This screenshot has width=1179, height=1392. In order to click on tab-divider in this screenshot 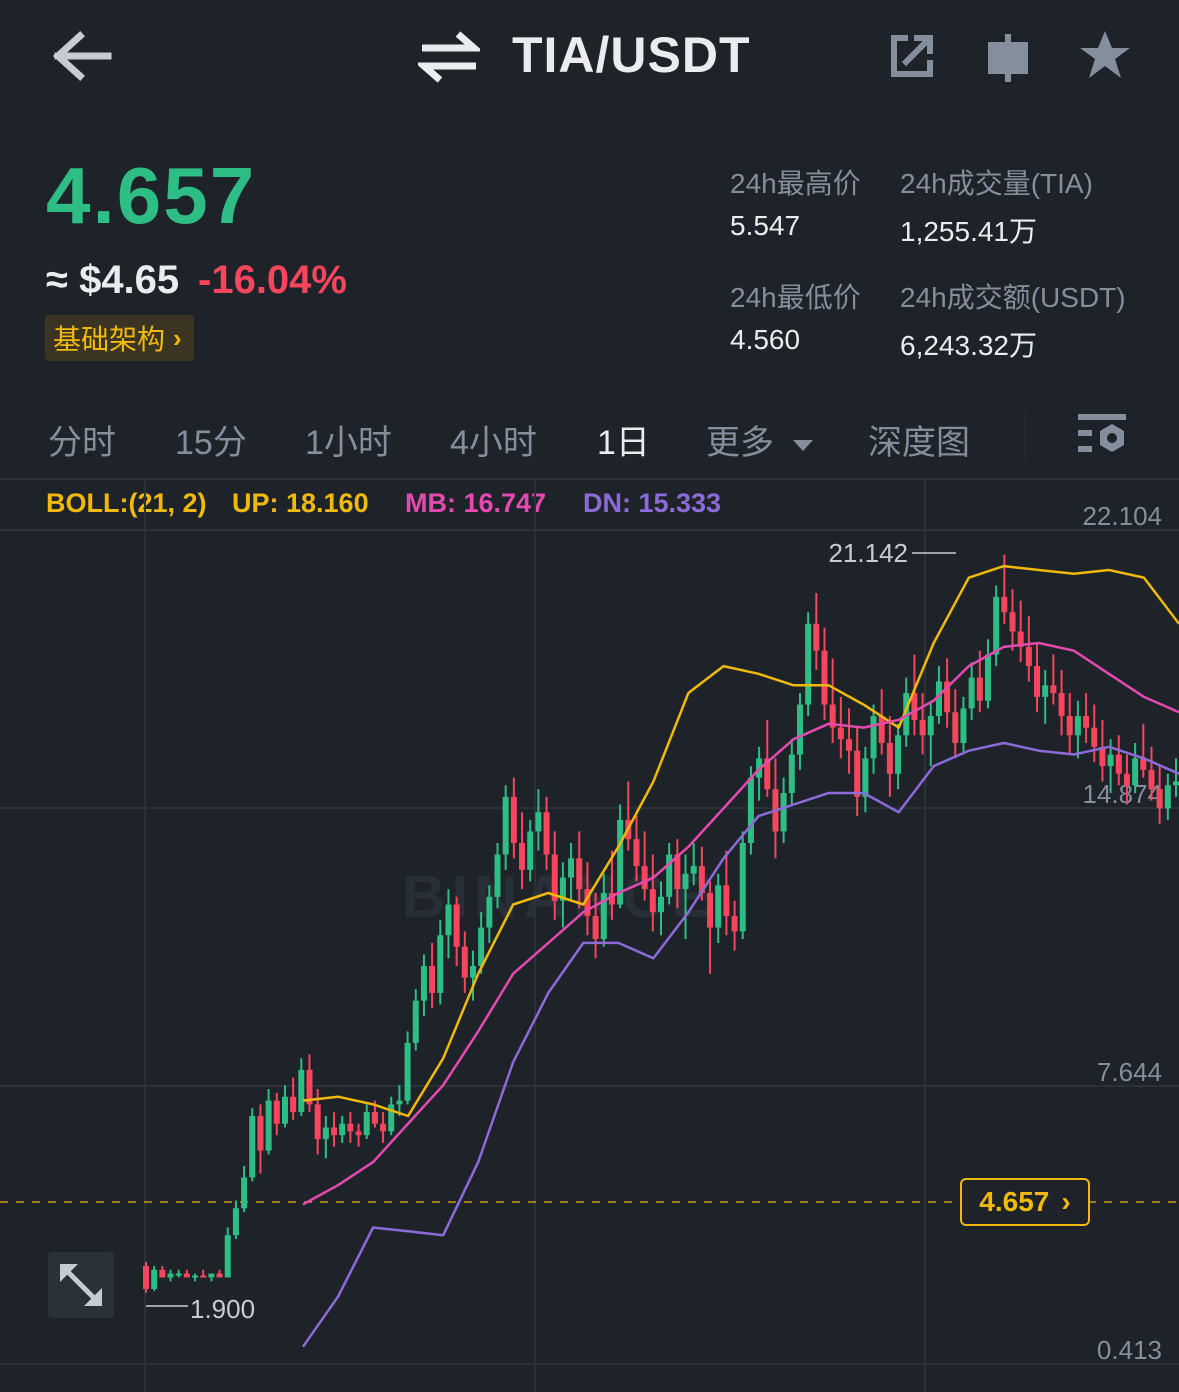, I will do `click(1025, 437)`.